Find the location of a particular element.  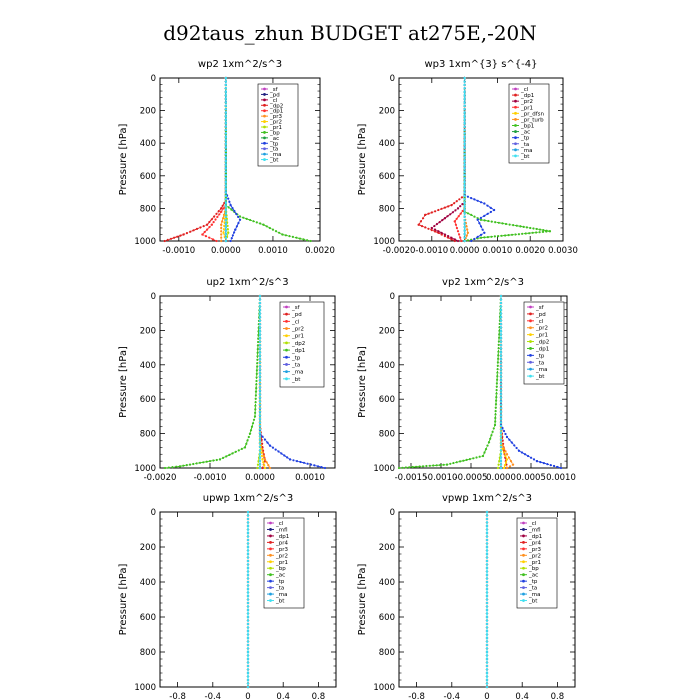

legend-label: _tp is located at coordinates (533, 582).